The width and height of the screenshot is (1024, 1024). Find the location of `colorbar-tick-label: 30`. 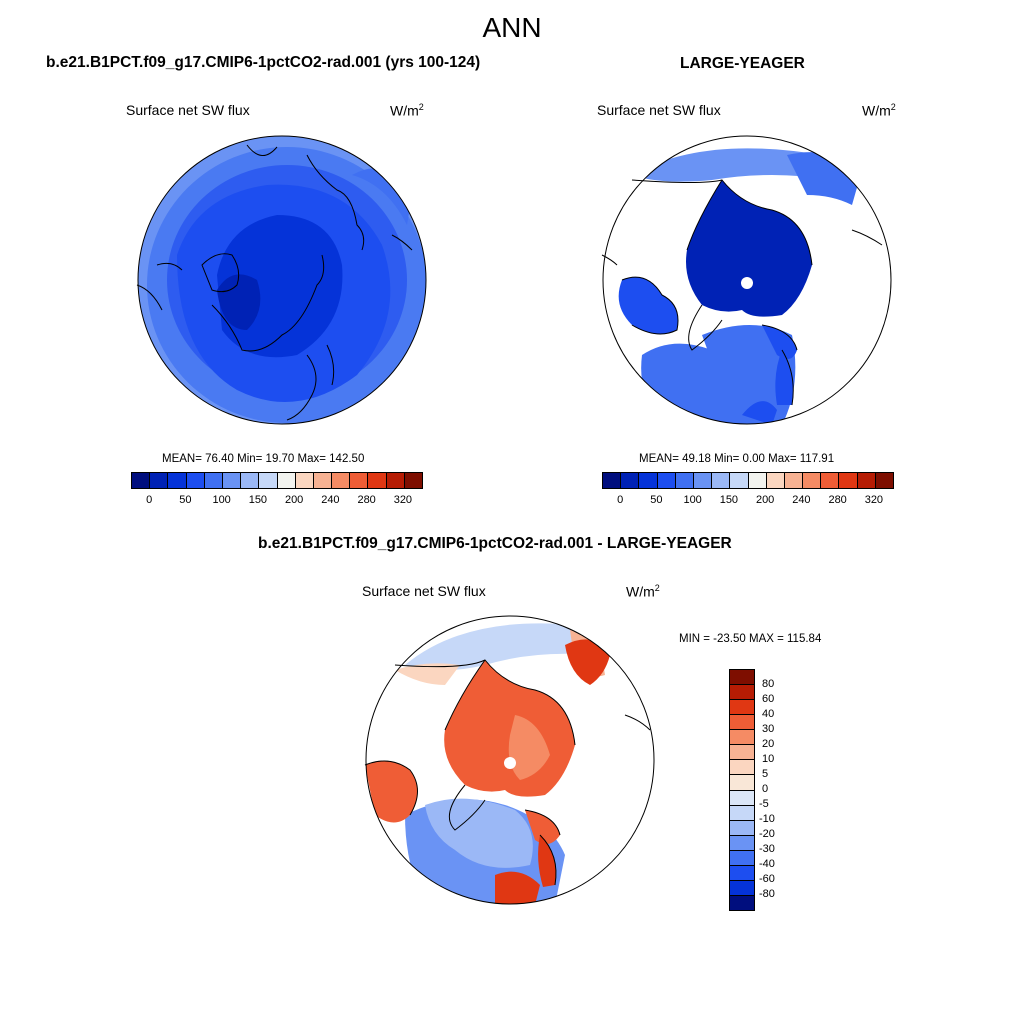

colorbar-tick-label: 30 is located at coordinates (768, 729).